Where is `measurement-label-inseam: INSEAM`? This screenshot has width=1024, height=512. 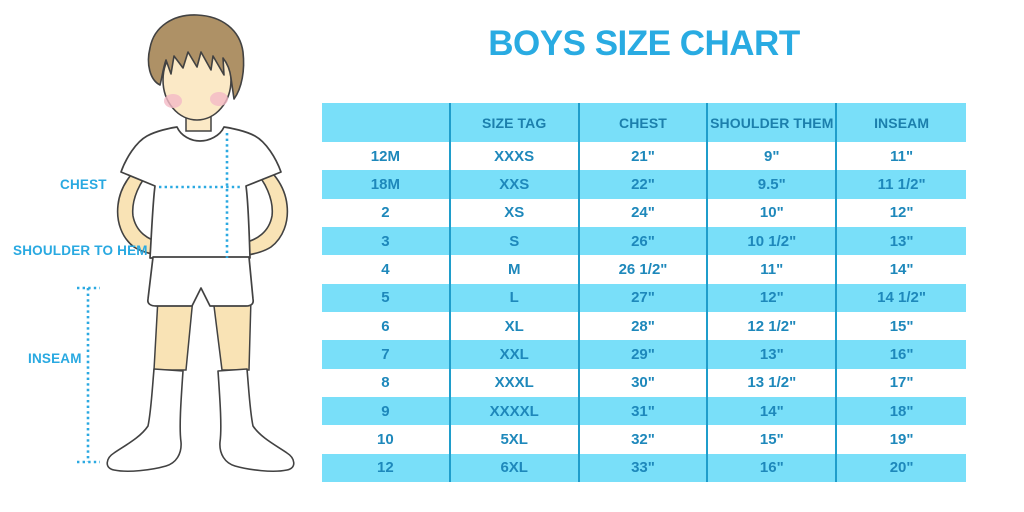 measurement-label-inseam: INSEAM is located at coordinates (55, 358).